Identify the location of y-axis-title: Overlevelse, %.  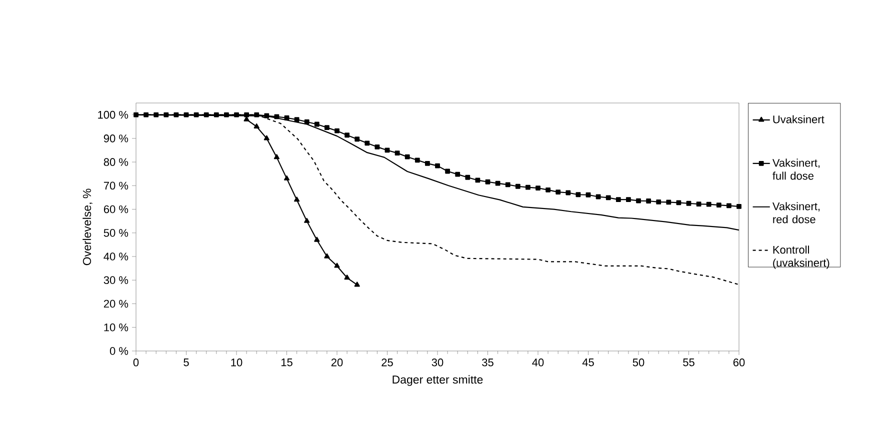
(87, 227).